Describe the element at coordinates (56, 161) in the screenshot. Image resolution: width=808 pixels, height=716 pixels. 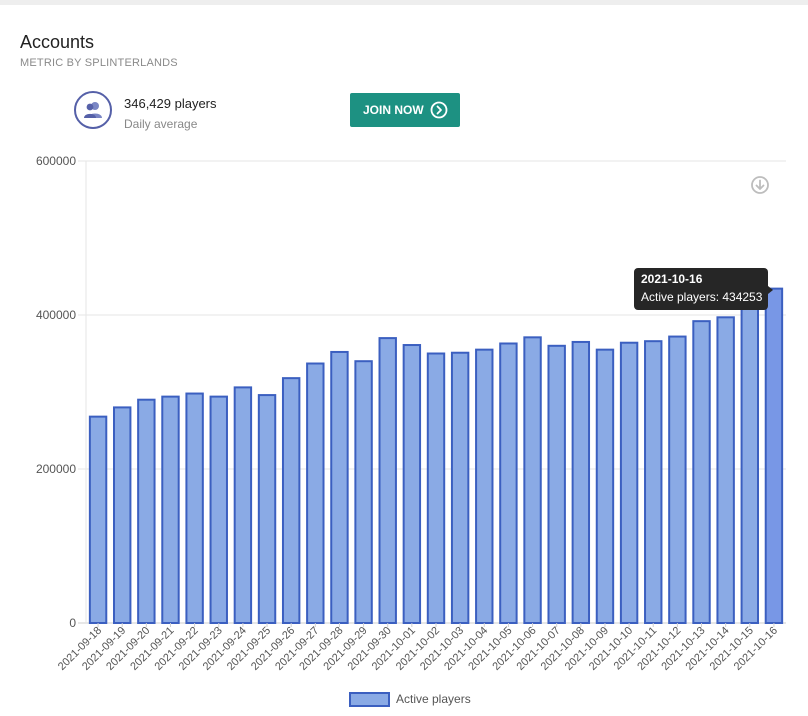
I see `y-tick-label: 600000` at that location.